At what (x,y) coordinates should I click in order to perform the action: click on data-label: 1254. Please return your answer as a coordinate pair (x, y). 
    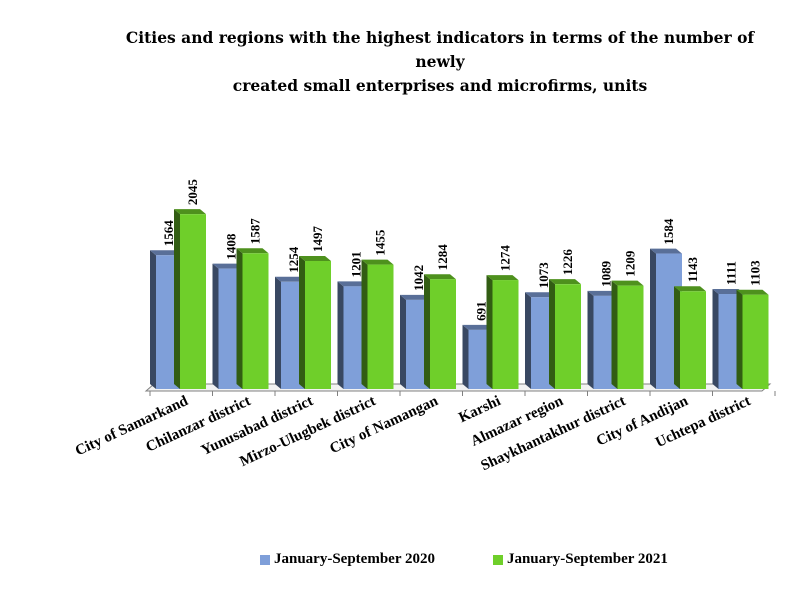
    Looking at the image, I should click on (293, 259).